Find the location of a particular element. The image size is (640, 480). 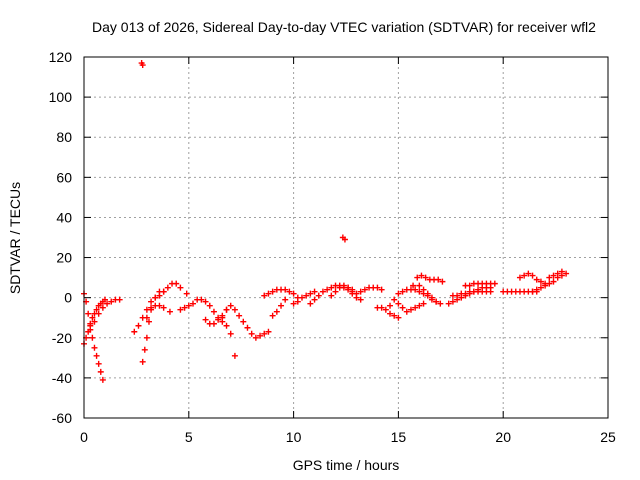

series-arc-h2 is located at coordinates (532, 278).